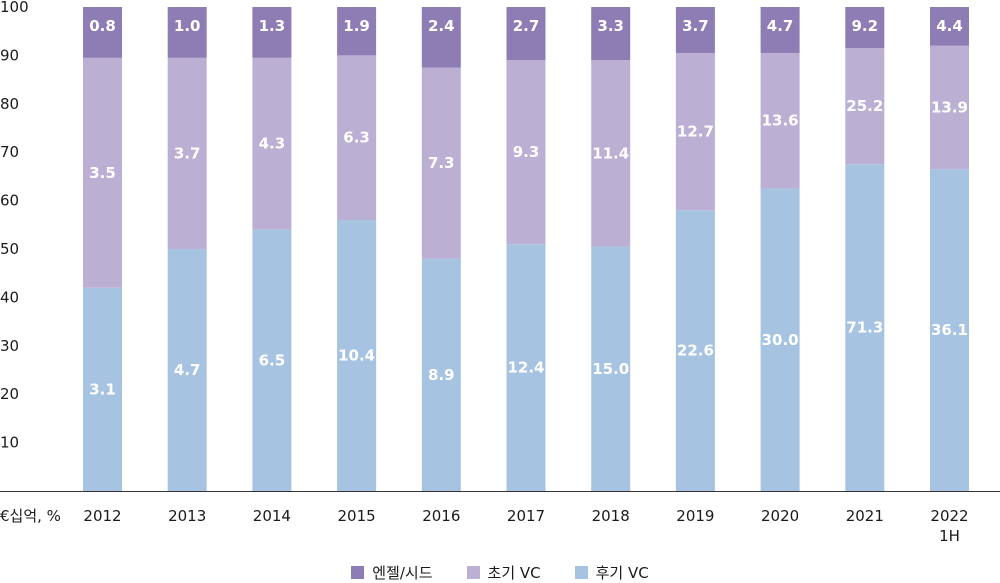 The image size is (1000, 583). What do you see at coordinates (402, 572) in the screenshot?
I see `legend-label: 엔젤/시드` at bounding box center [402, 572].